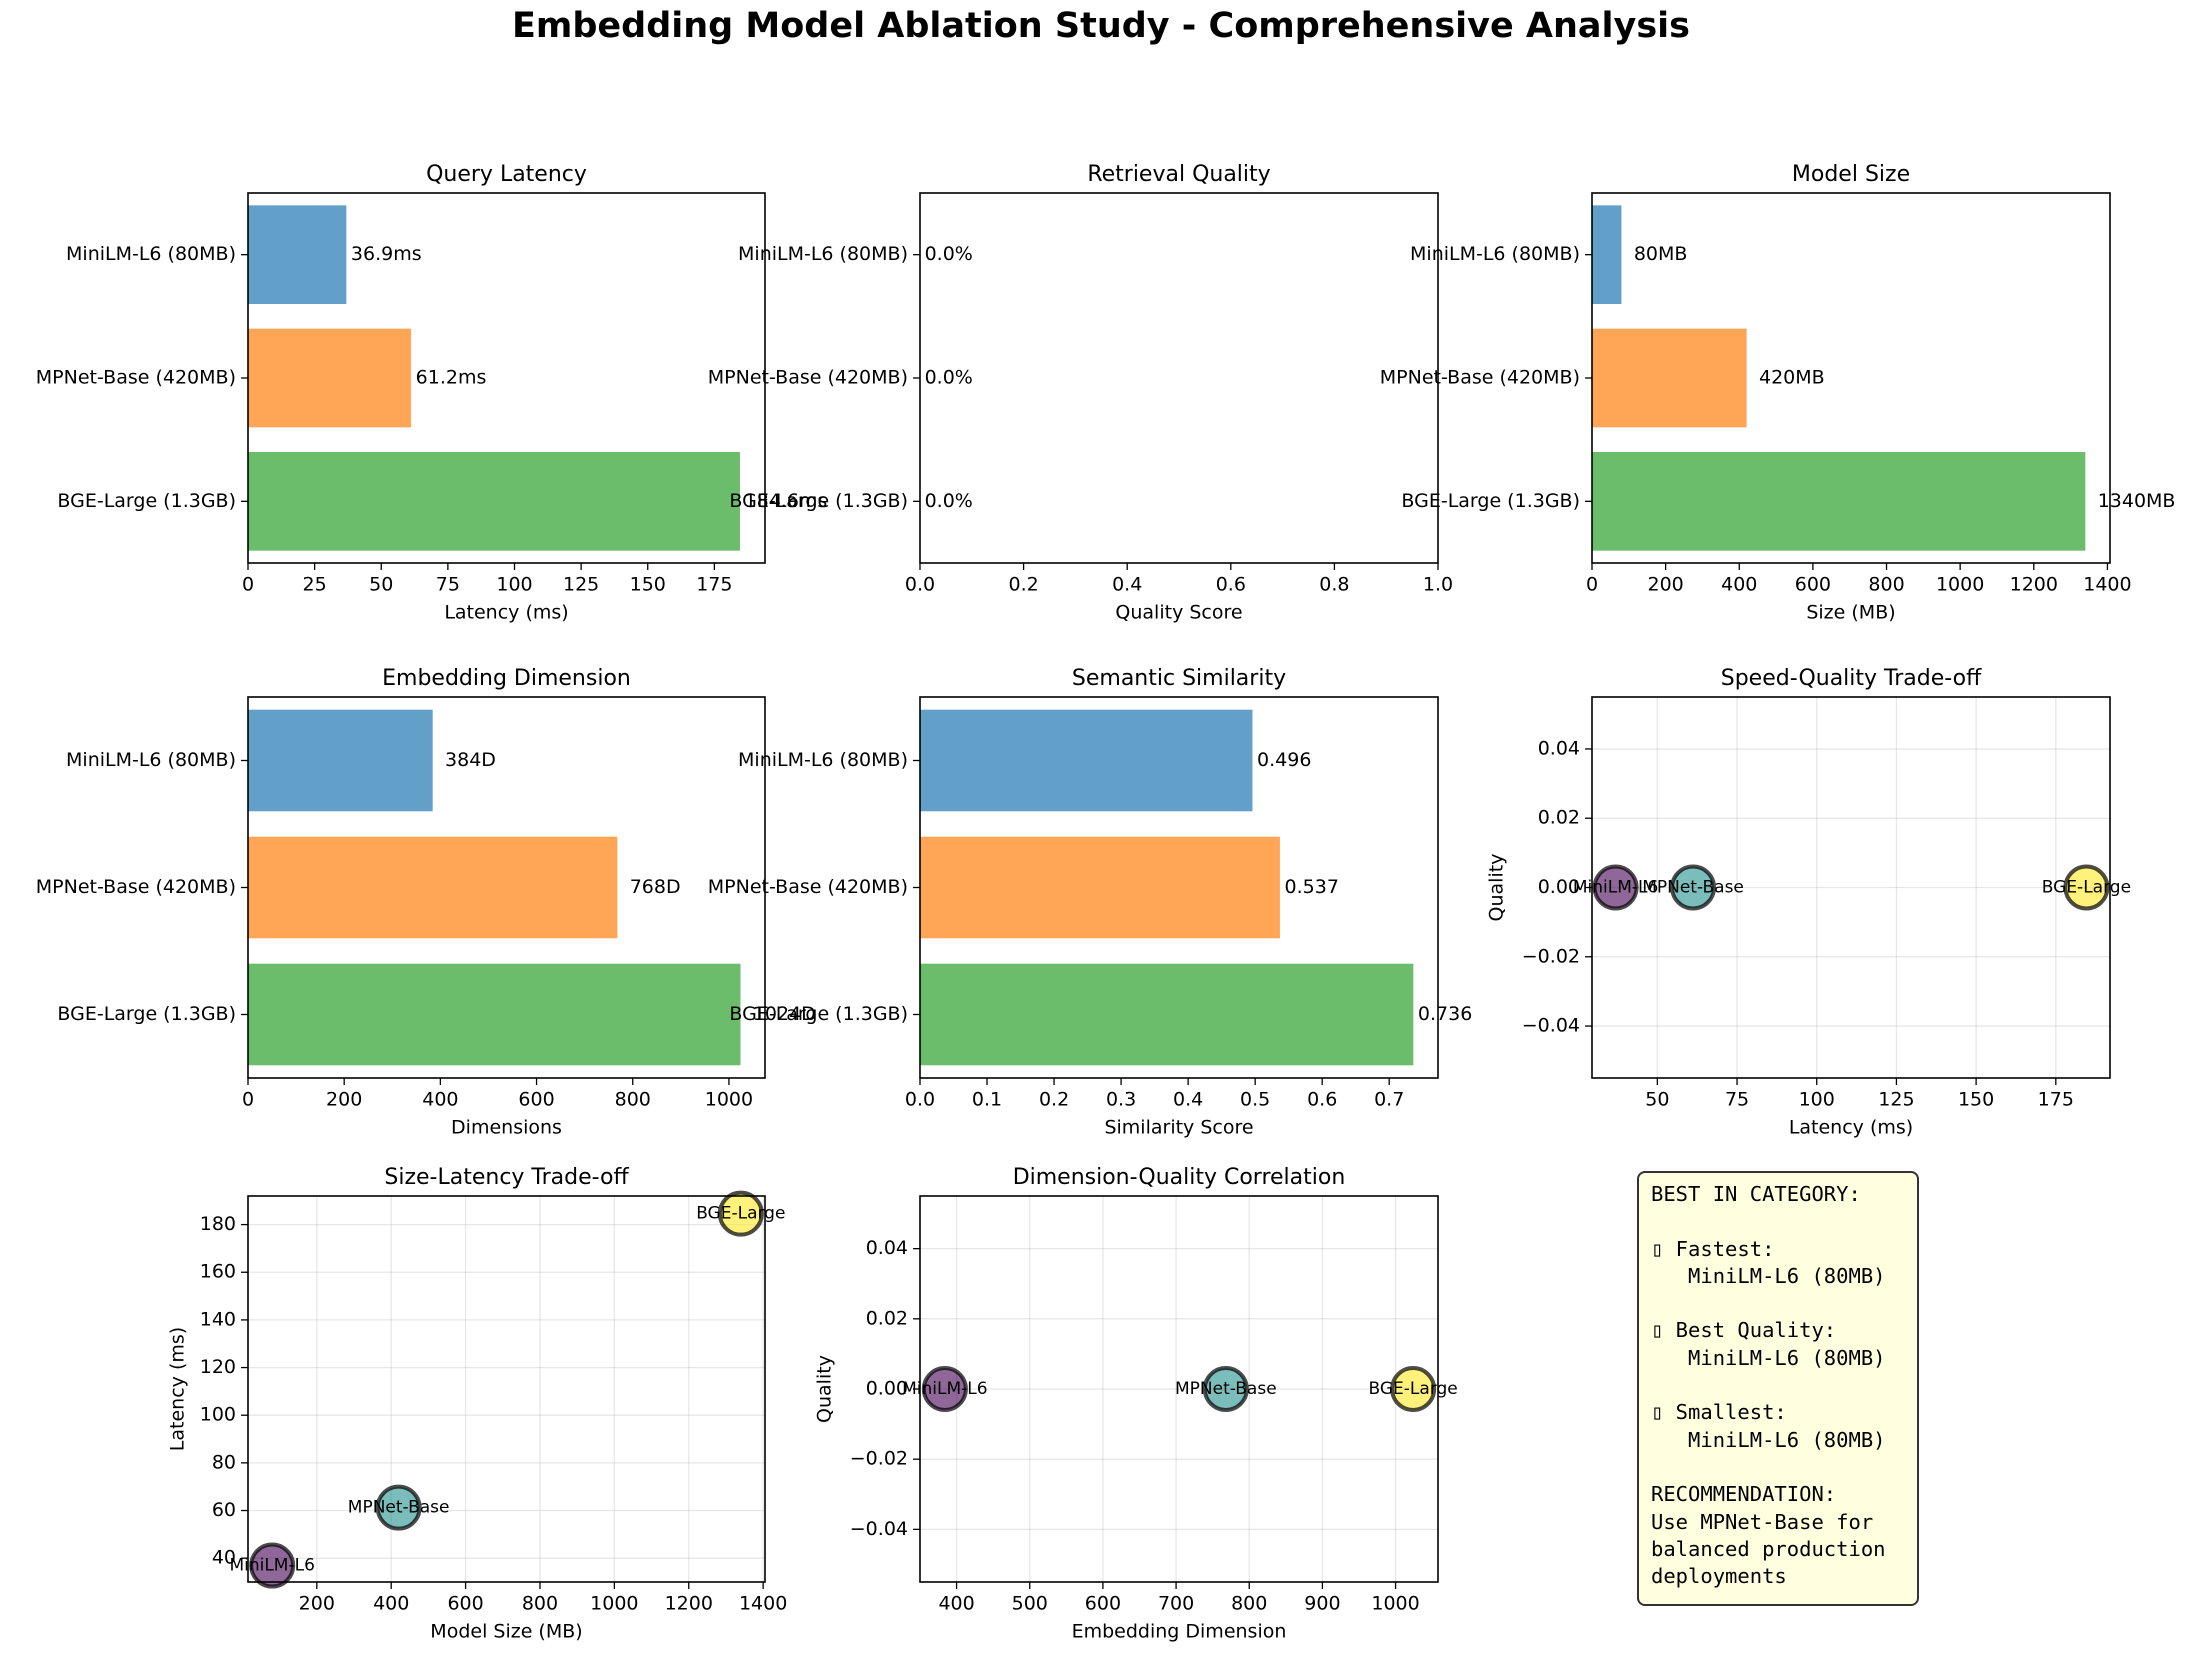  What do you see at coordinates (1445, 1014) in the screenshot?
I see `data-label: 0.736` at bounding box center [1445, 1014].